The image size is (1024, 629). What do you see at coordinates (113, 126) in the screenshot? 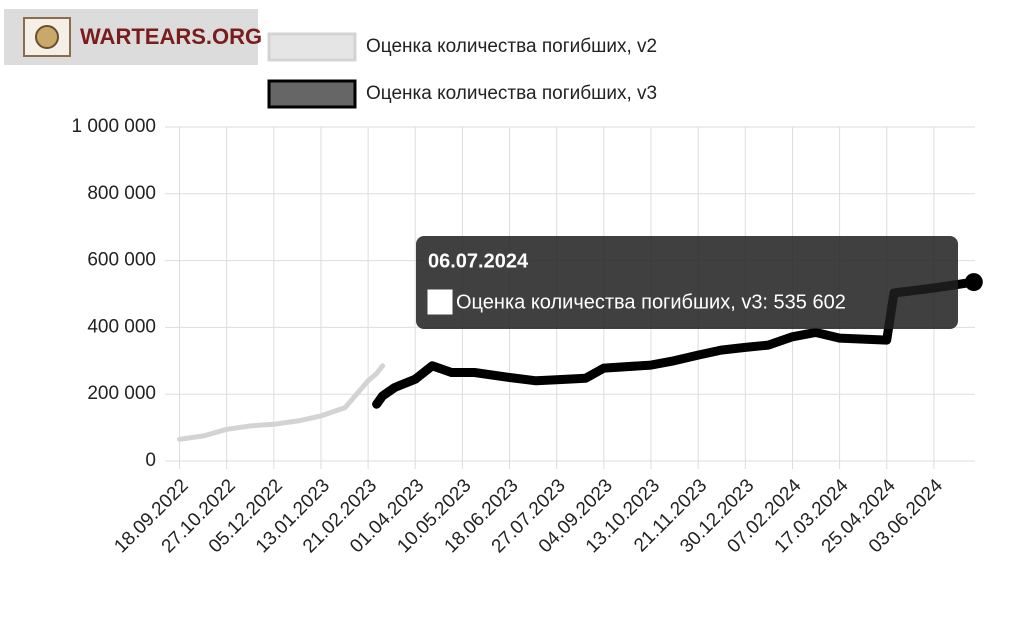
I see `y-tick-label: 1 000 000` at bounding box center [113, 126].